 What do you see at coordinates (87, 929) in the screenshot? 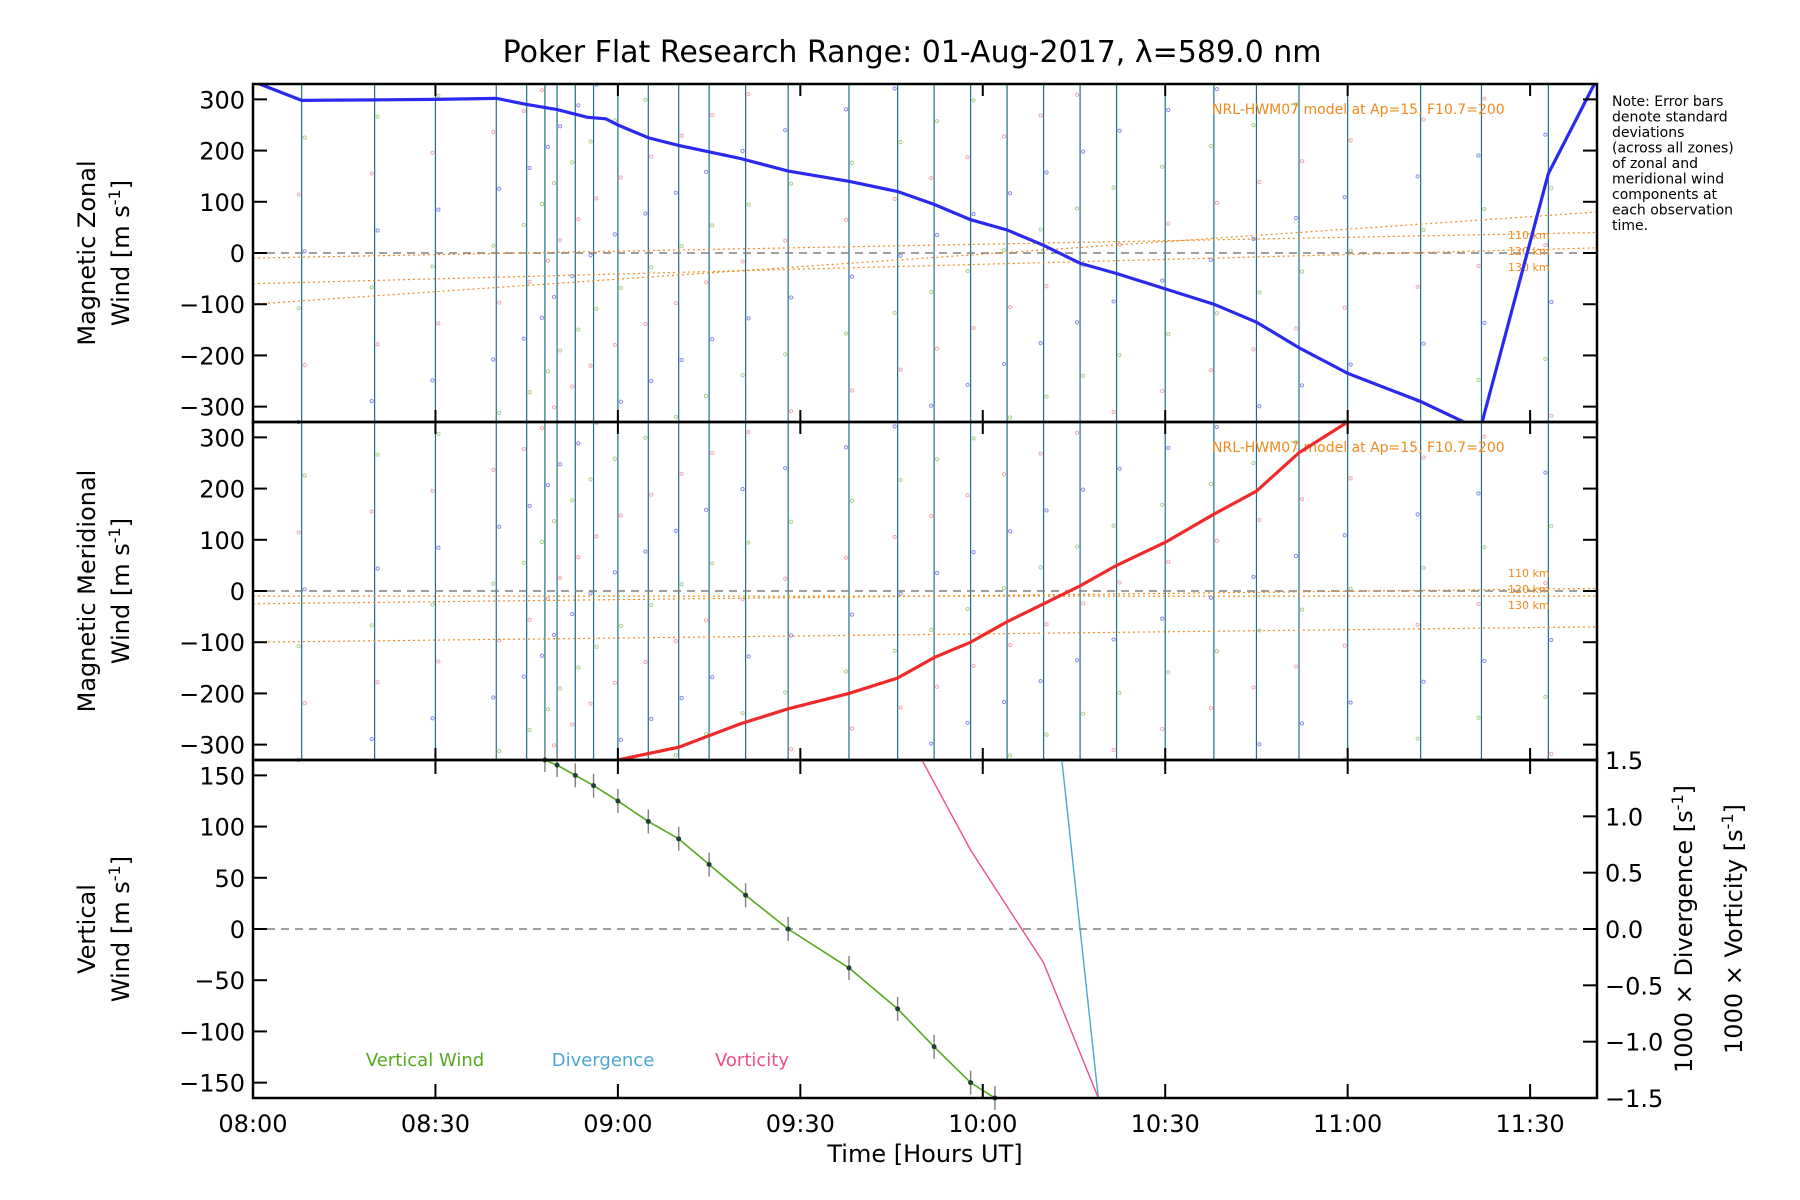
I see `y-axis-label-line1: Vertical` at bounding box center [87, 929].